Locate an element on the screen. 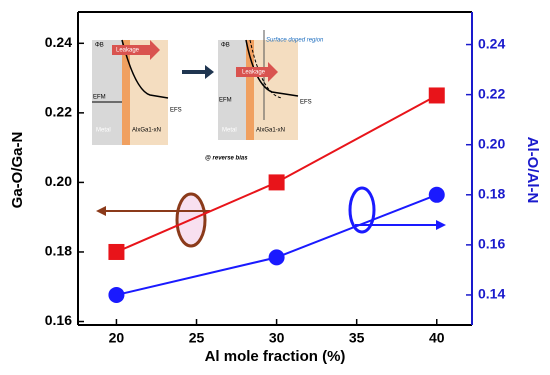 This screenshot has width=550, height=375. x-tick-label: 30 is located at coordinates (277, 338).